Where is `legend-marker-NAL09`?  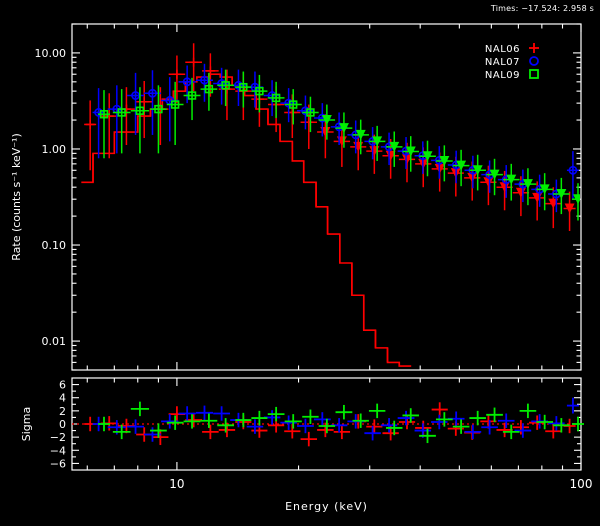 legend-marker-NAL09 is located at coordinates (534, 74).